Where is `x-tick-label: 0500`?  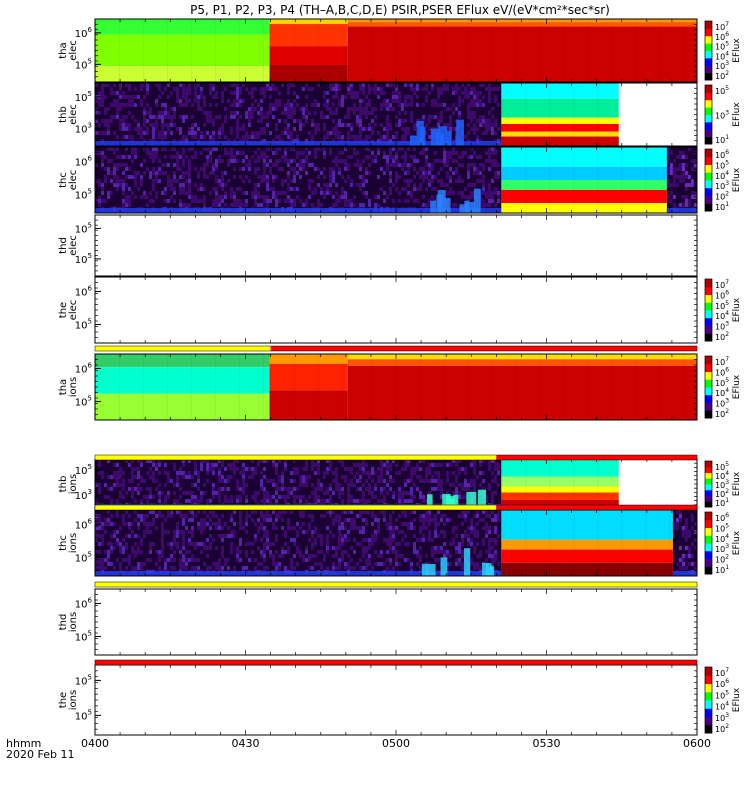 x-tick-label: 0500 is located at coordinates (396, 743).